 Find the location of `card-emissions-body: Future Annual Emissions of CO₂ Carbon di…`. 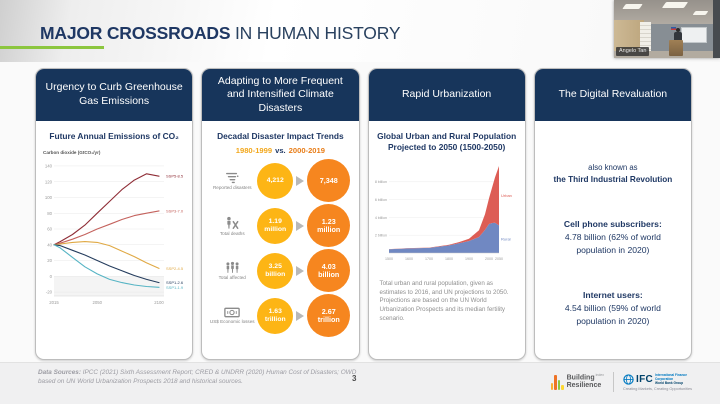

card-emissions-body: Future Annual Emissions of CO₂ Carbon di… is located at coordinates (114, 240).